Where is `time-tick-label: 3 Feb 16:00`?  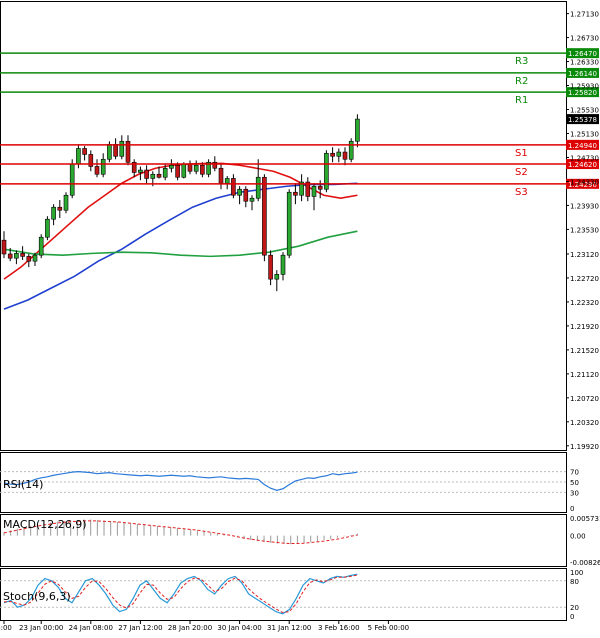 time-tick-label: 3 Feb 16:00 is located at coordinates (338, 628).